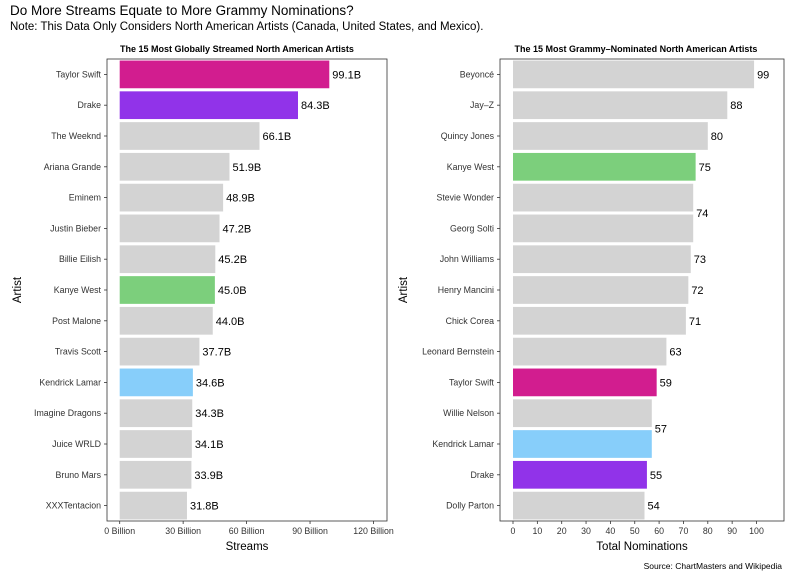 The height and width of the screenshot is (576, 792). I want to click on left-bar-travis-scott, so click(159, 351).